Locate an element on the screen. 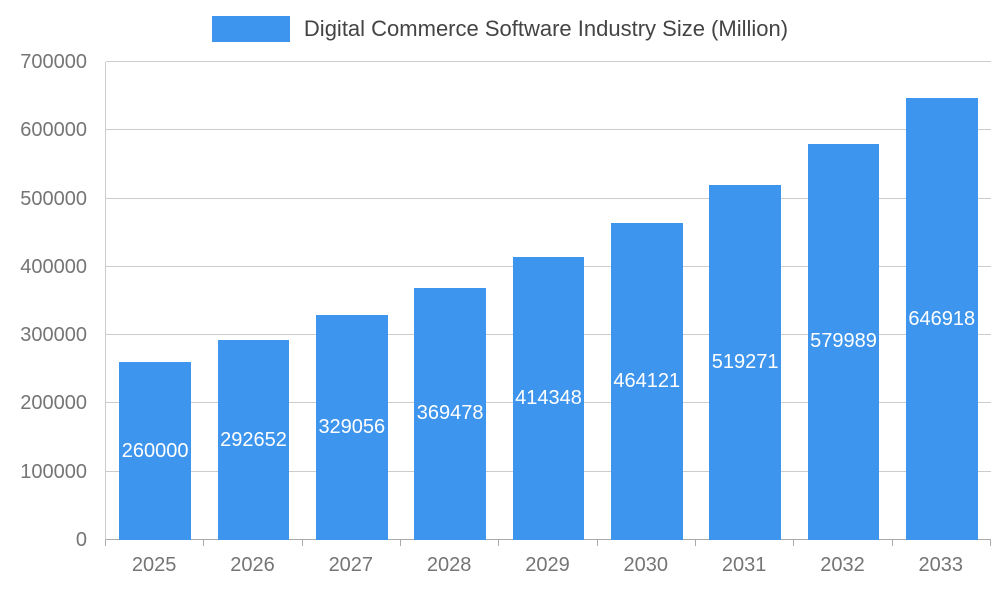 The image size is (1000, 600). x-axis-tick-label: 2033 is located at coordinates (941, 565).